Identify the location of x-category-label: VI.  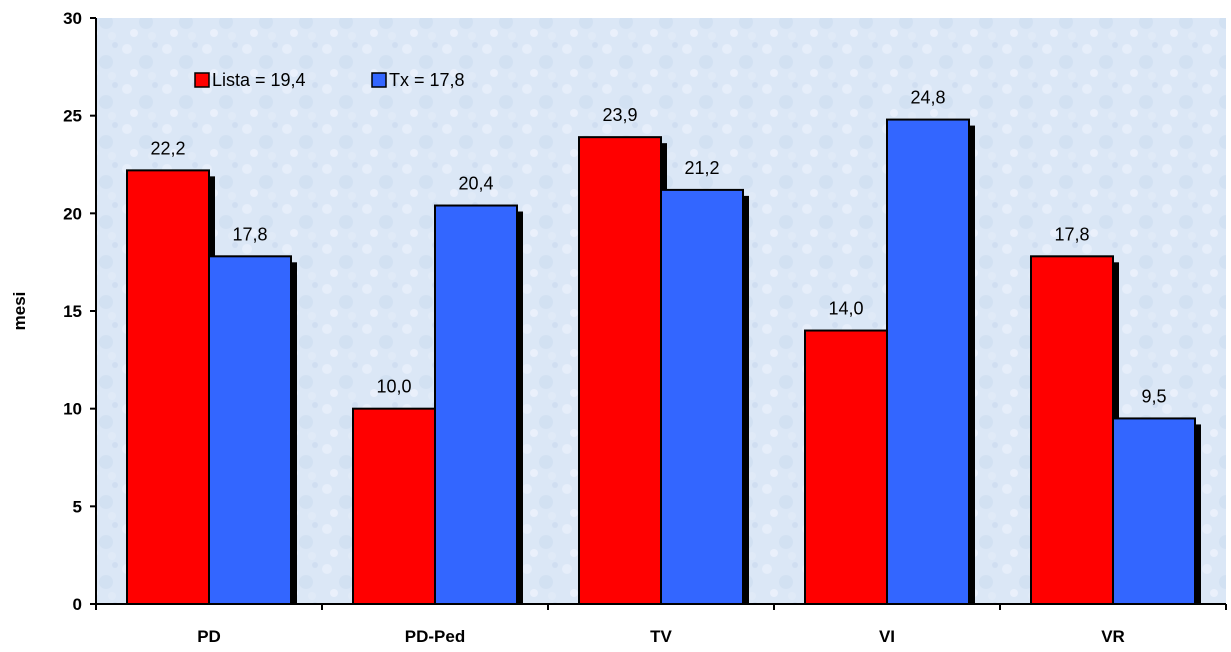
(887, 636).